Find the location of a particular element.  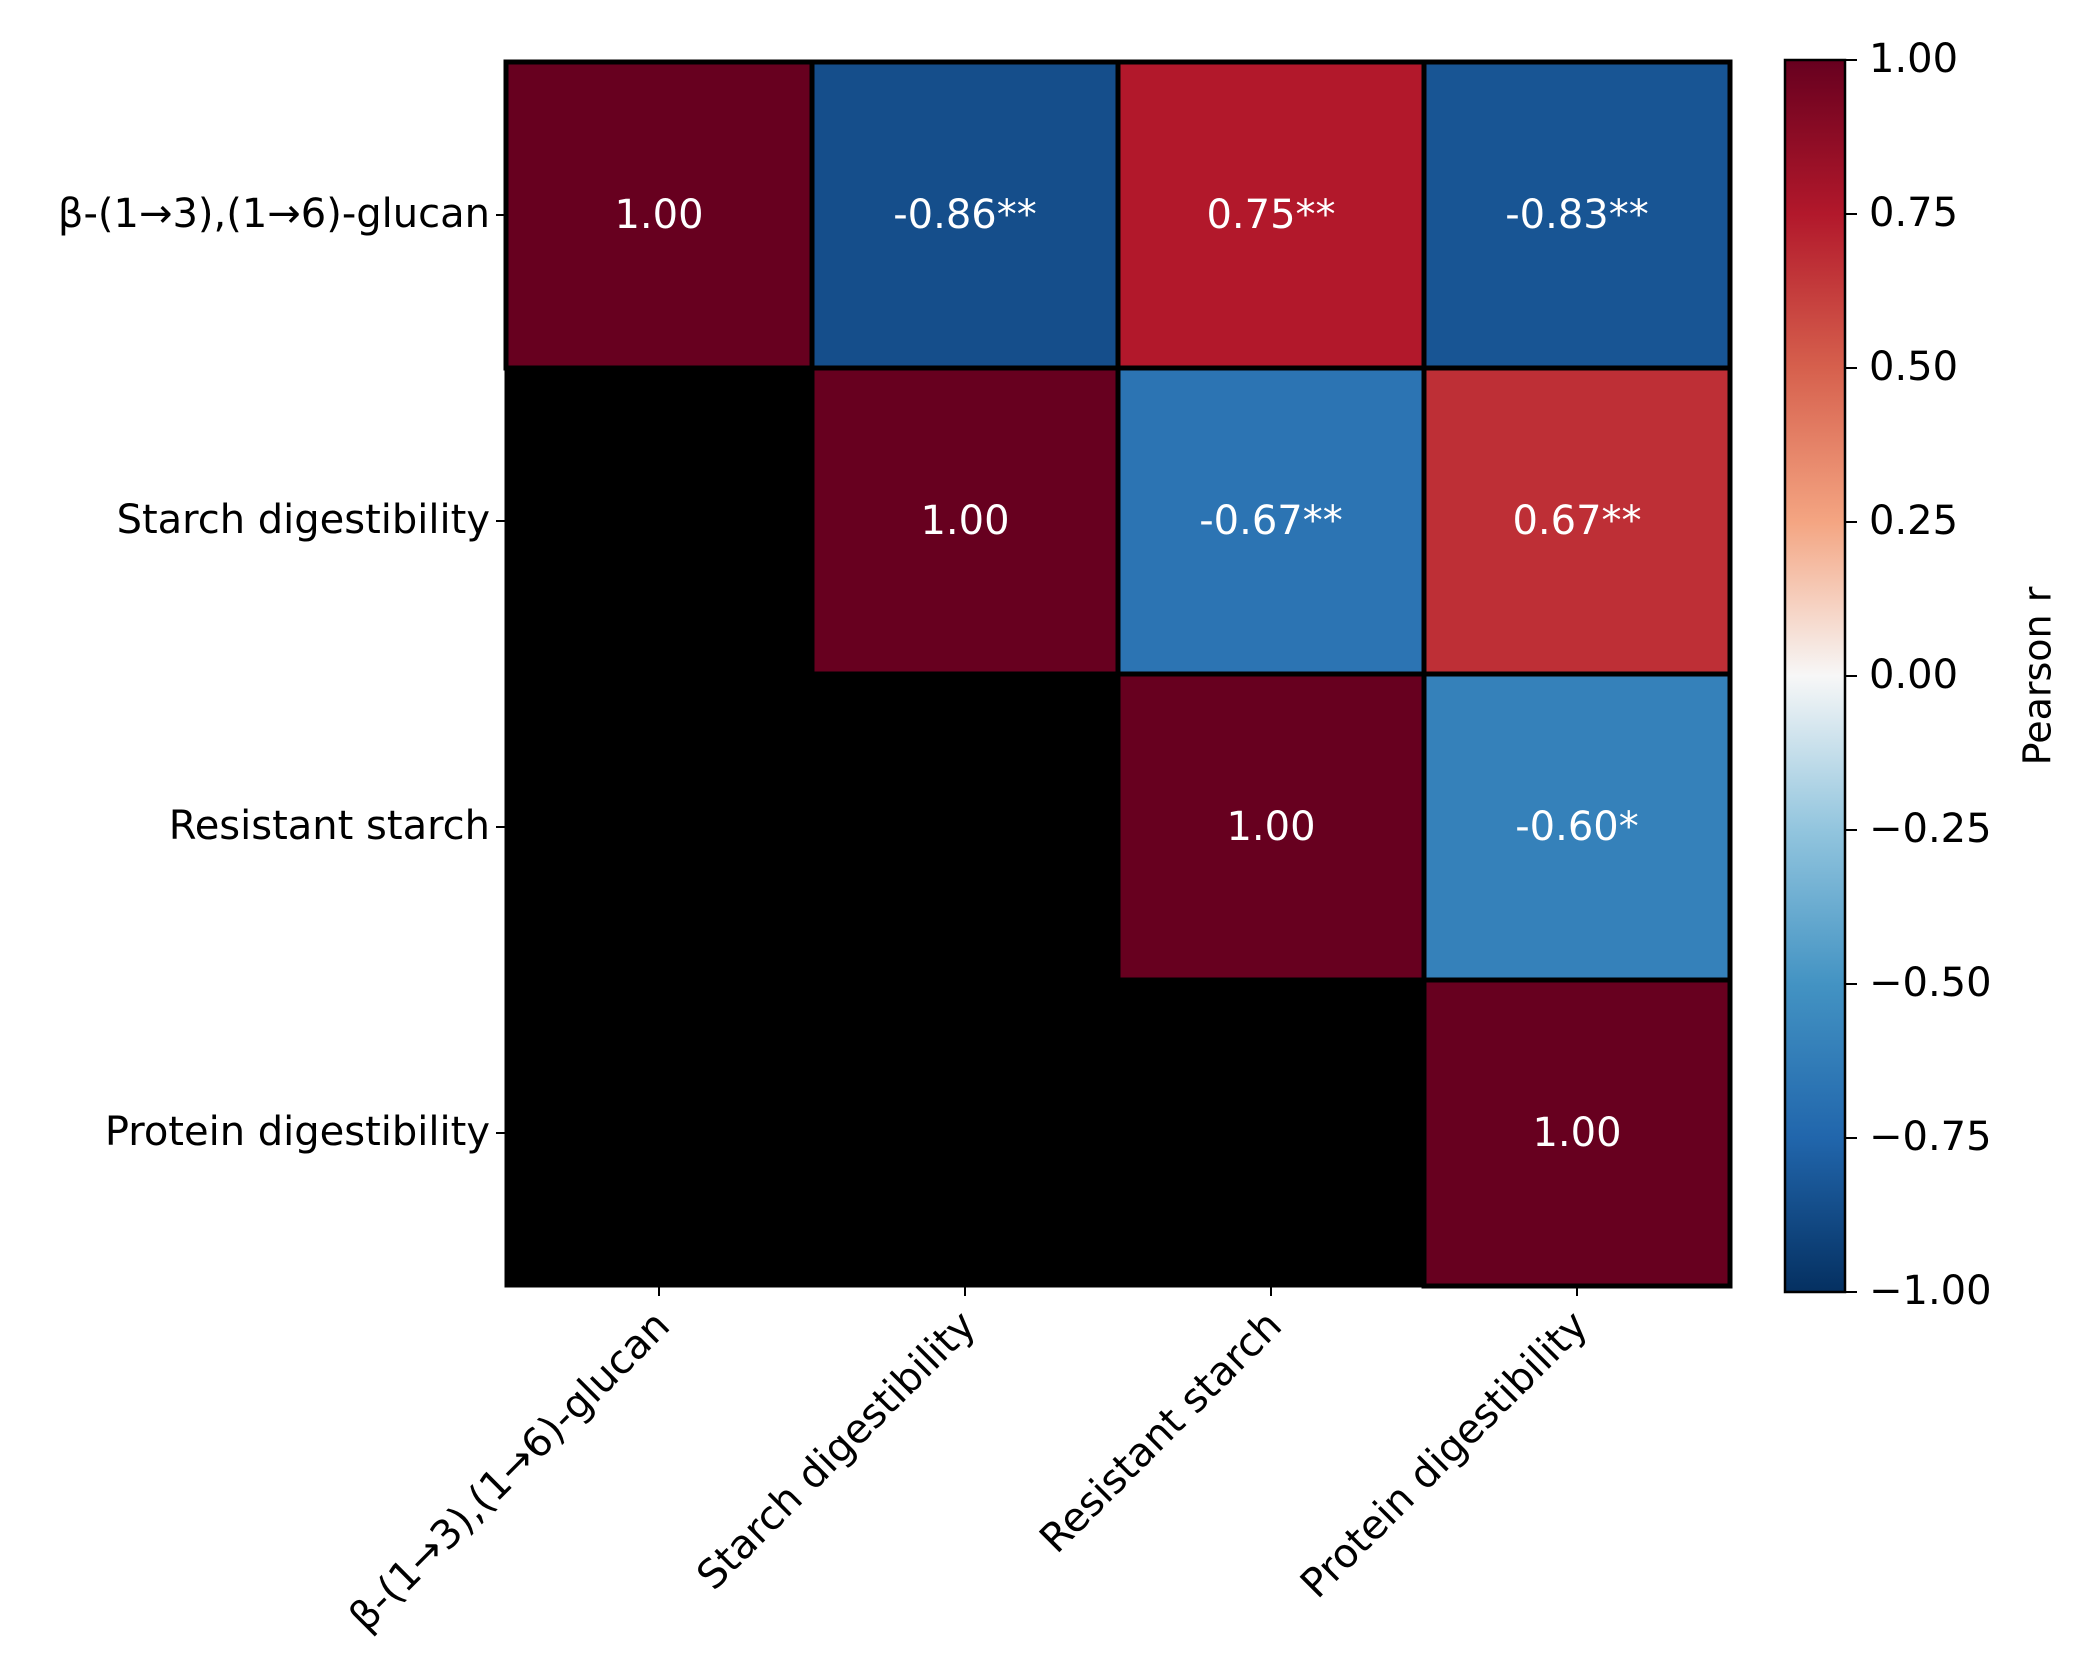

cell-value-label: -0.83** is located at coordinates (1577, 215).